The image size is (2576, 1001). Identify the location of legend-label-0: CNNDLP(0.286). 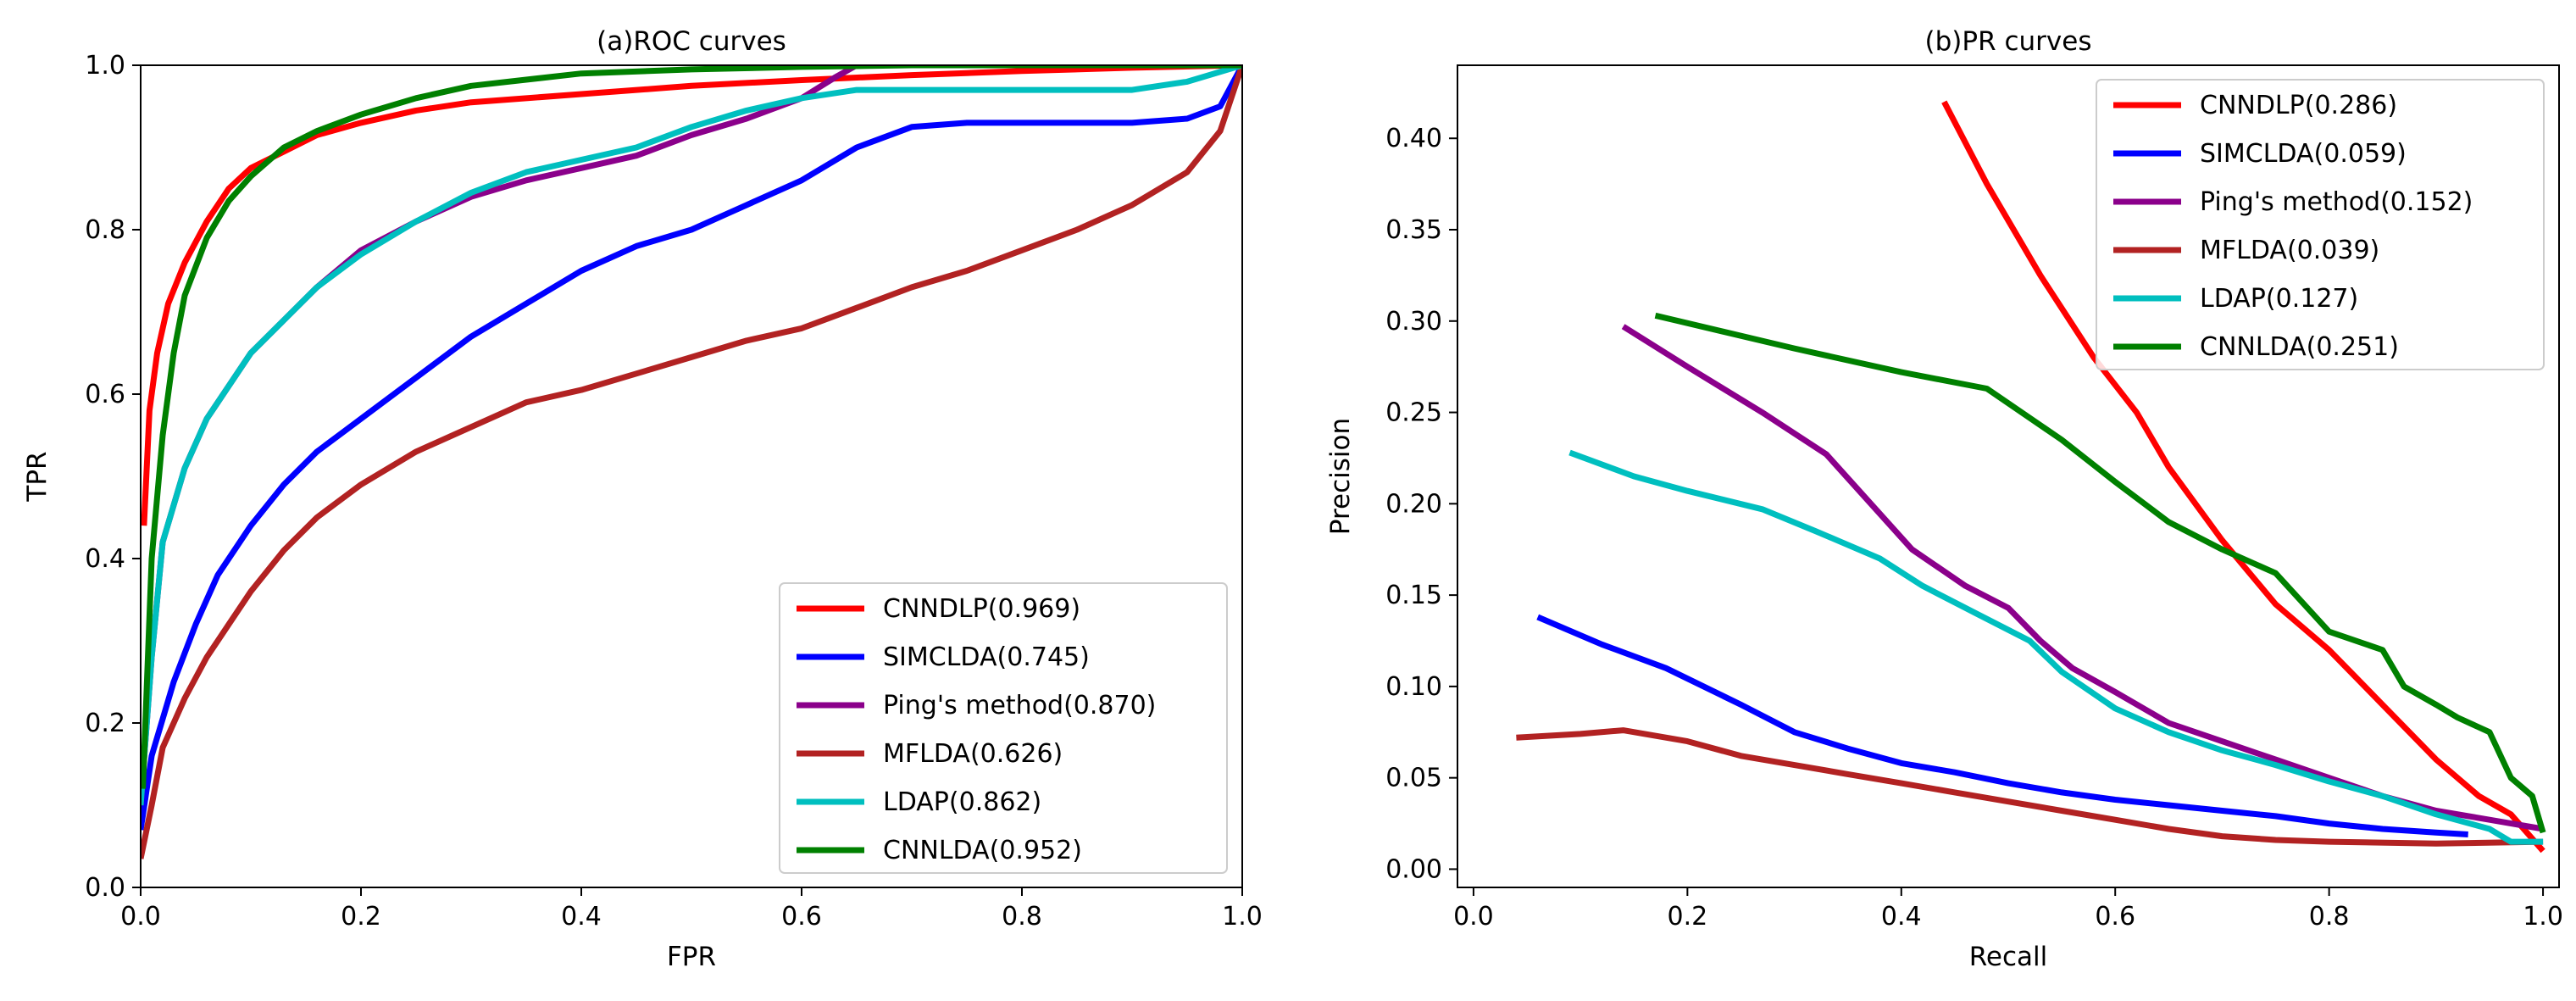
(2298, 105).